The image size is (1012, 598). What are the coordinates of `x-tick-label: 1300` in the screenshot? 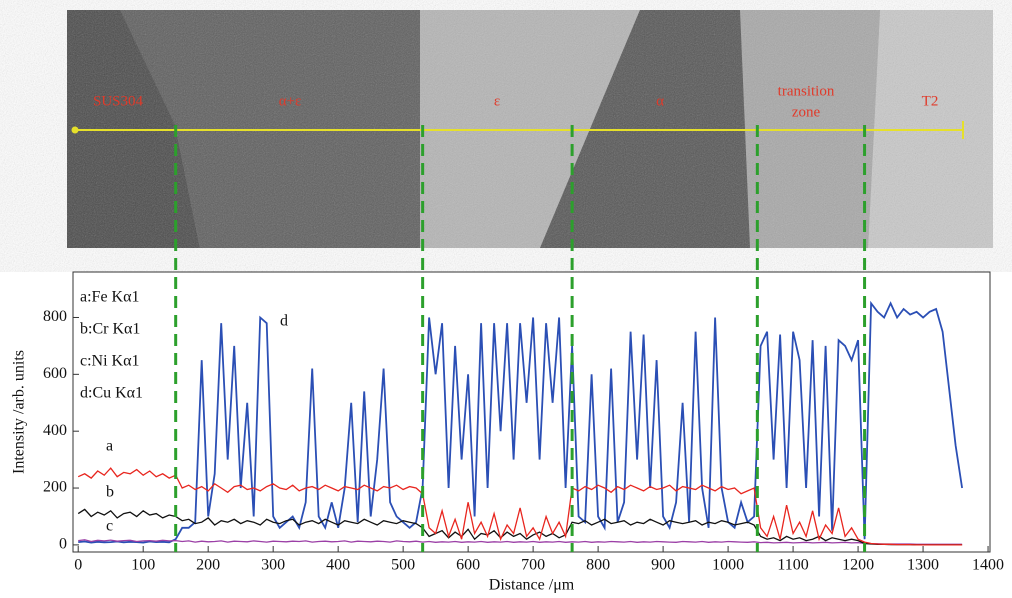 It's located at (923, 565).